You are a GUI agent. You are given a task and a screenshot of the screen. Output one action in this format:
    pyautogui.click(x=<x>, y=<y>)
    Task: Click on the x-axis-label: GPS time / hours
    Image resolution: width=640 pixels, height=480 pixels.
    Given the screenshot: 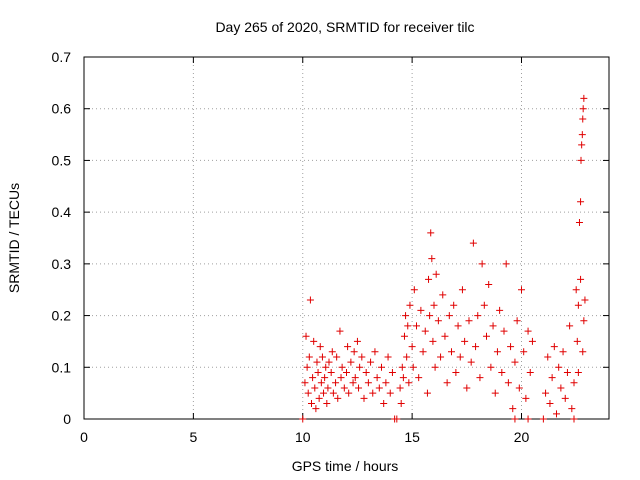 What is the action you would take?
    pyautogui.click(x=345, y=466)
    